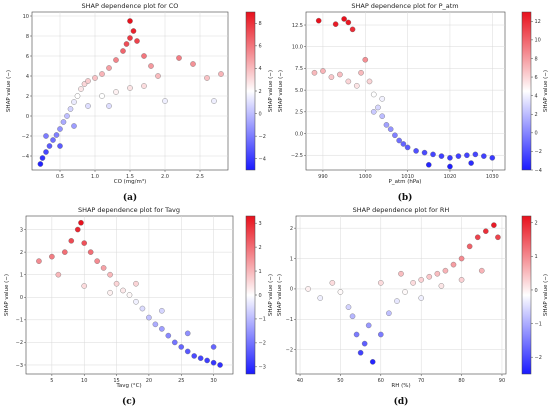  What do you see at coordinates (340, 381) in the screenshot?
I see `x-tick-label: 50` at bounding box center [340, 381].